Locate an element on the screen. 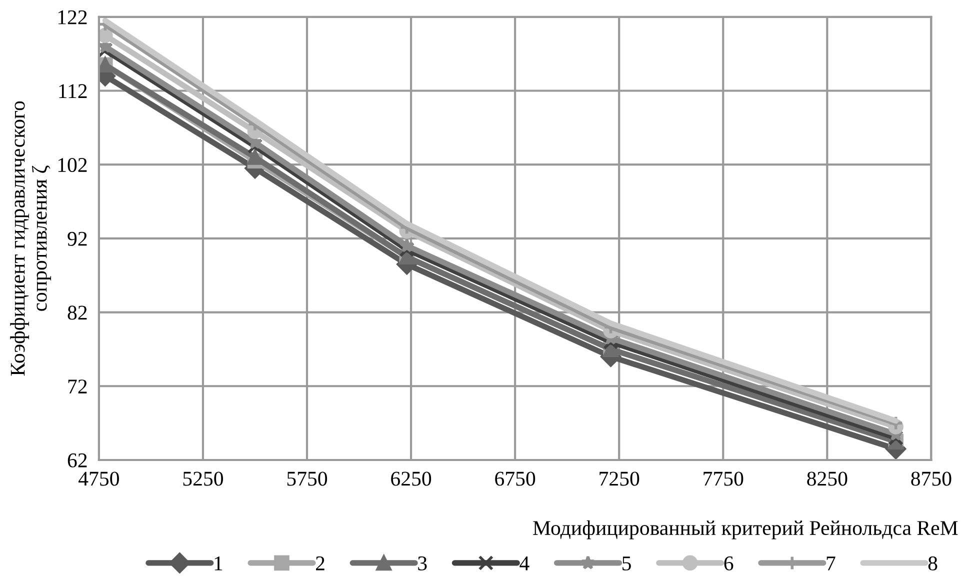  y-tick-label: 122 is located at coordinates (72, 17).